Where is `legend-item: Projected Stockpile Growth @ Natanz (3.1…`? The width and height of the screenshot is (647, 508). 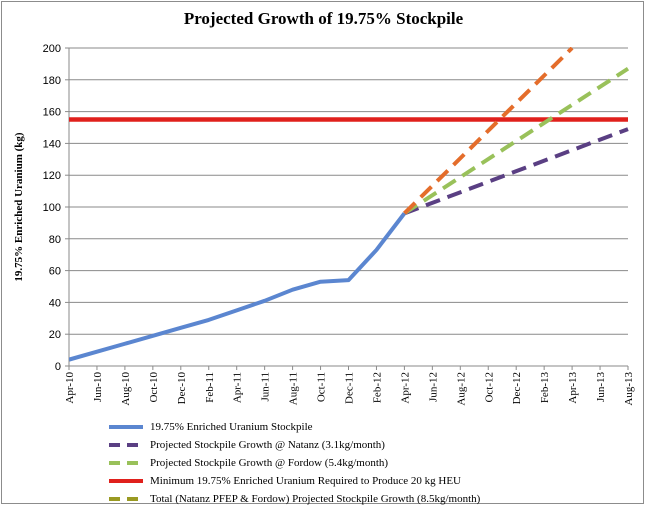
legend-item: Projected Stockpile Growth @ Natanz (3.1… is located at coordinates (294, 445).